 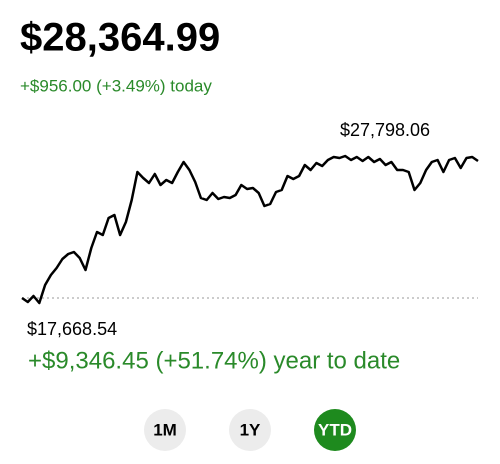 I want to click on range-button-label: YTD, so click(x=335, y=429).